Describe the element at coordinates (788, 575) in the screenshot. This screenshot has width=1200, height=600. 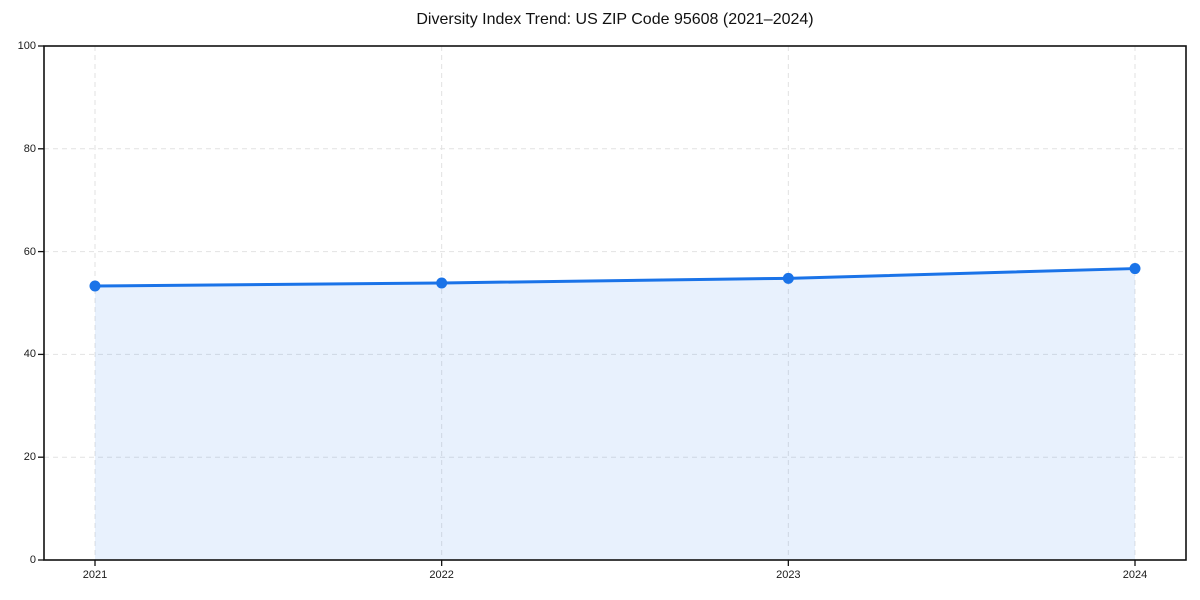
I see `x-tick-label: 2023` at that location.